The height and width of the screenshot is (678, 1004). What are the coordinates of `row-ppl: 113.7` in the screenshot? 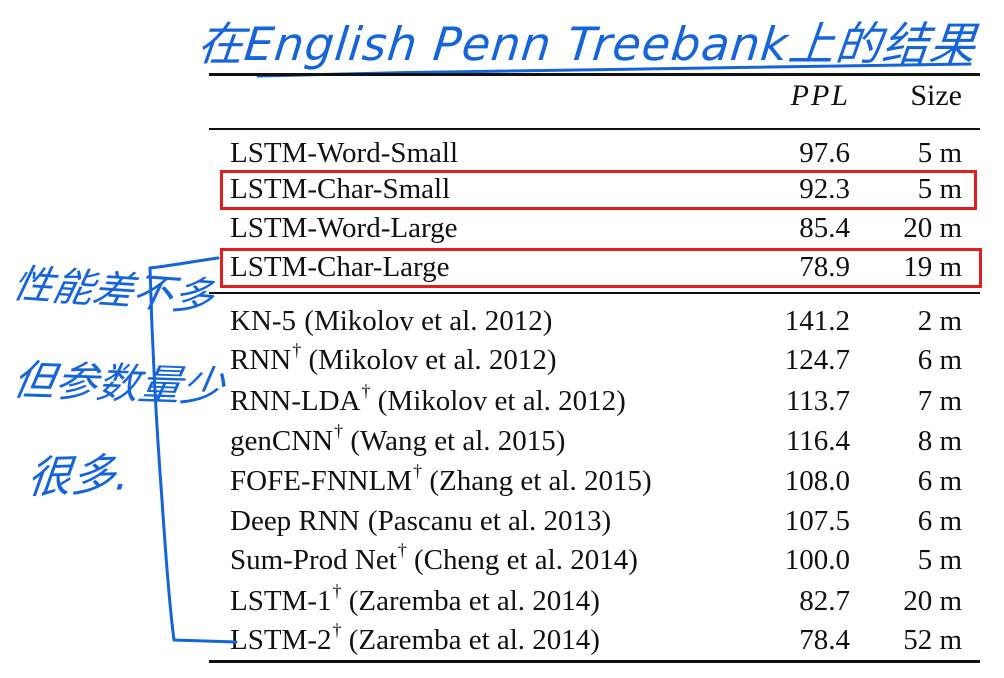 It's located at (817, 401).